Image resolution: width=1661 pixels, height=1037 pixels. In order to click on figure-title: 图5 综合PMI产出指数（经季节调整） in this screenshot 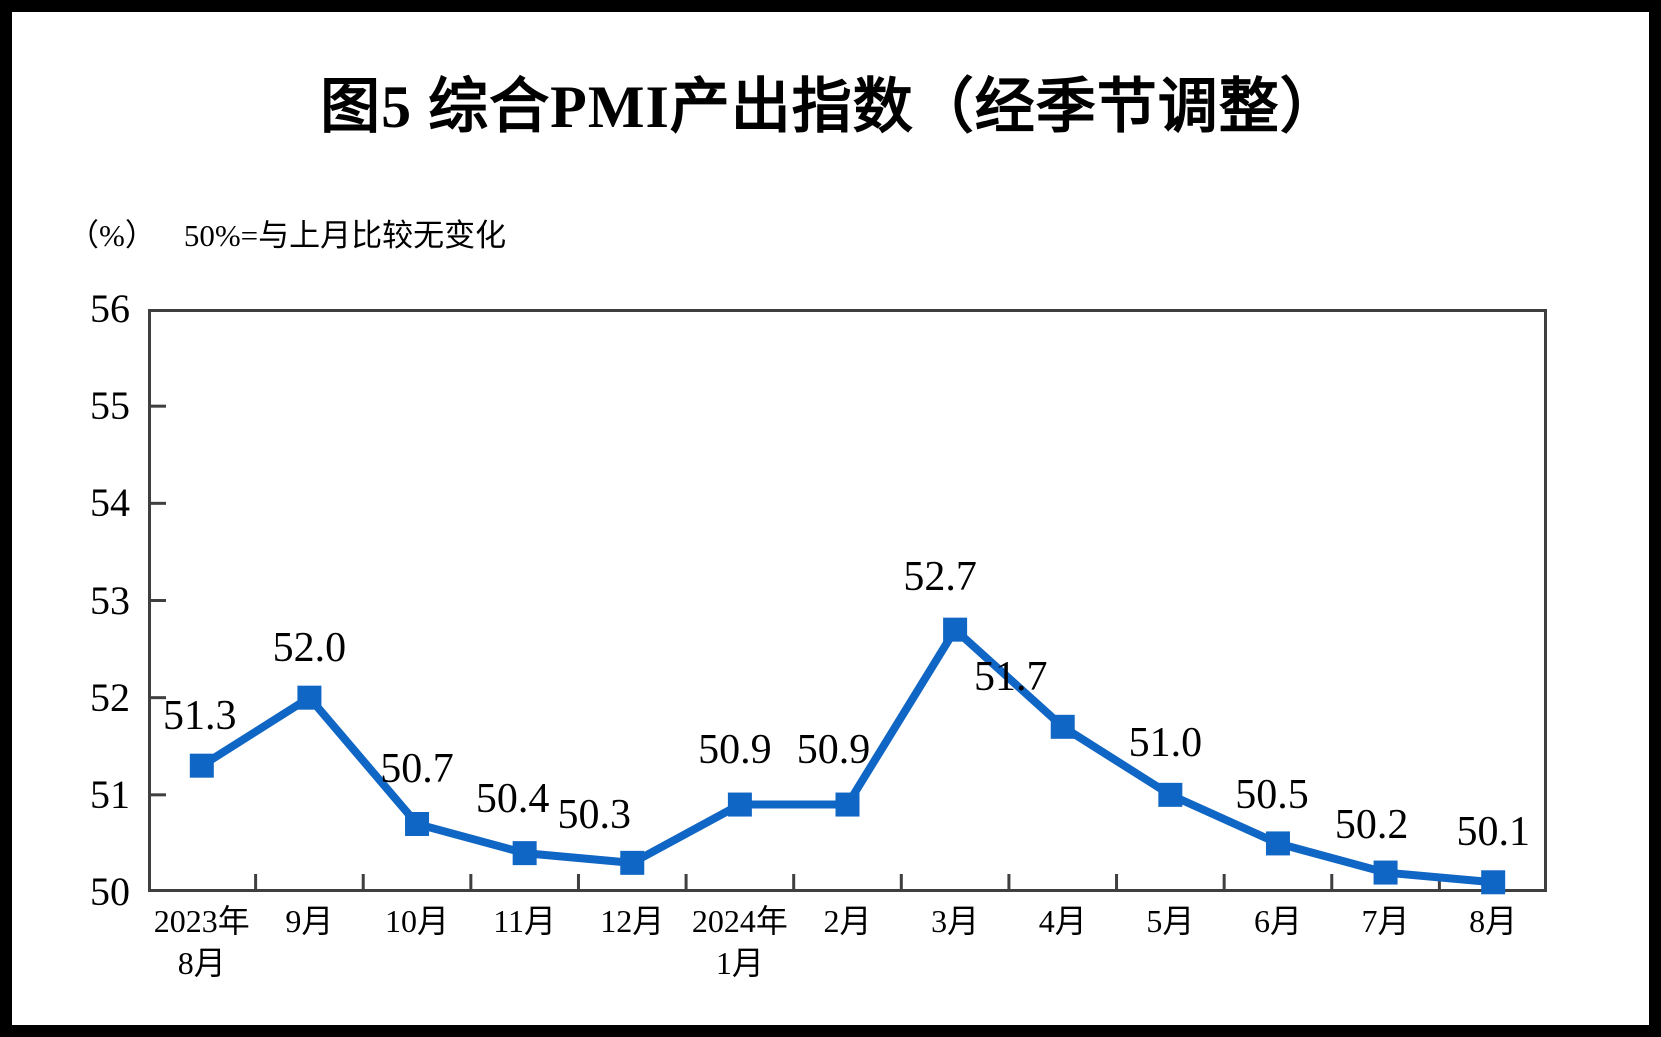, I will do `click(830, 107)`.